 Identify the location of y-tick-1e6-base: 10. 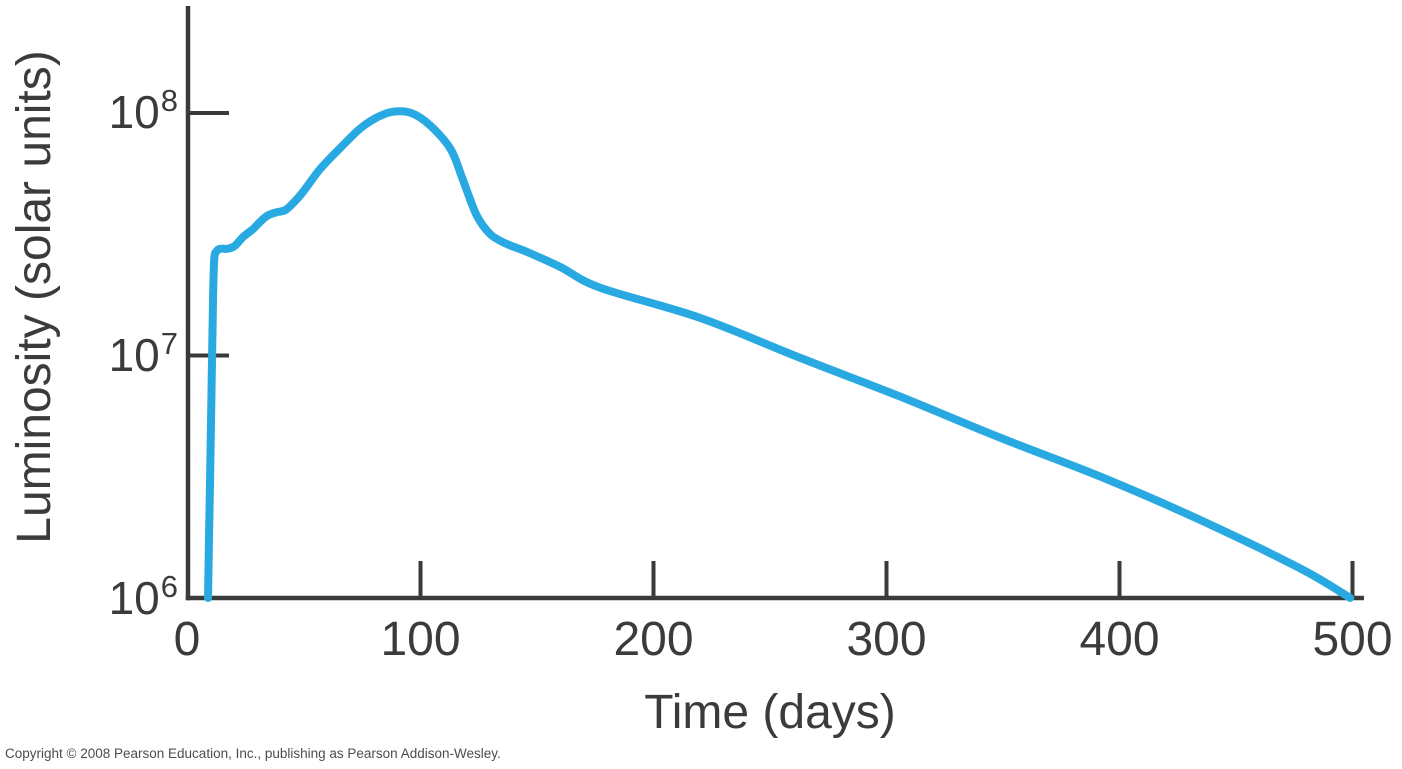
(134, 598).